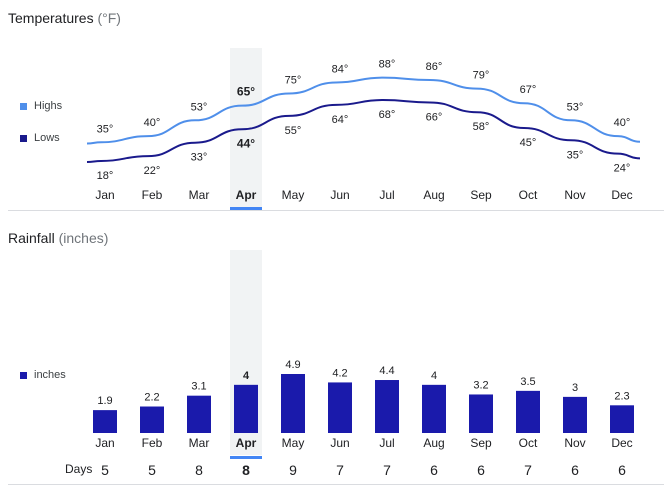  What do you see at coordinates (109, 18) in the screenshot?
I see `temperatures-unit: (°F)` at bounding box center [109, 18].